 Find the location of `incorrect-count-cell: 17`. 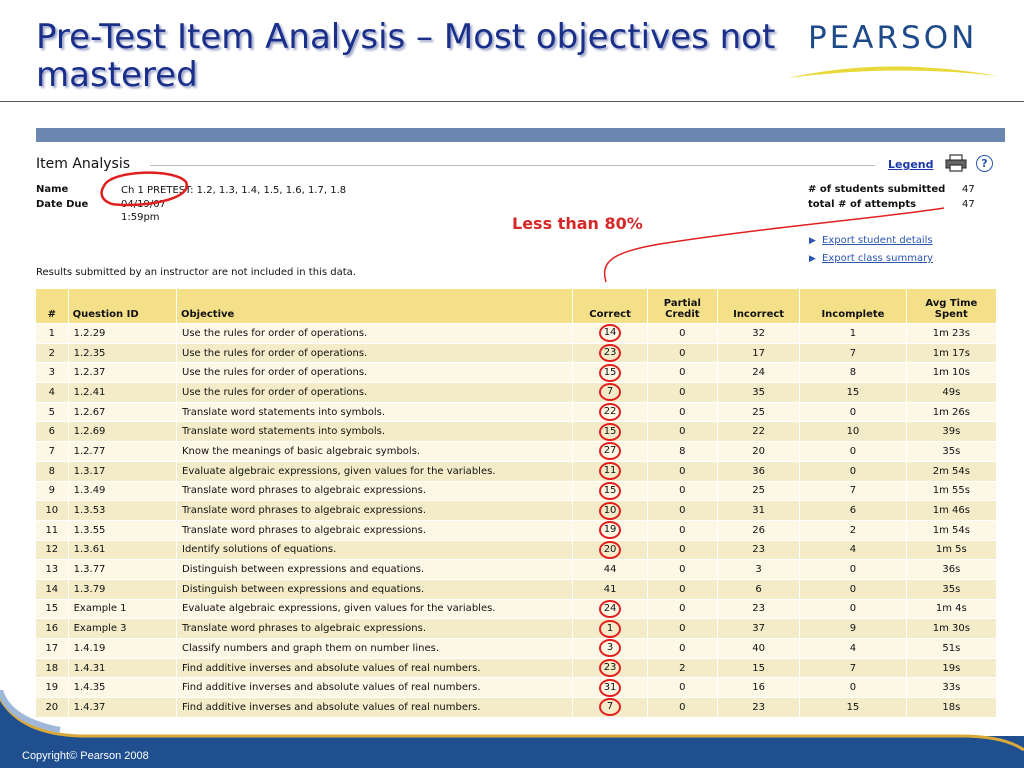

incorrect-count-cell: 17 is located at coordinates (759, 352).